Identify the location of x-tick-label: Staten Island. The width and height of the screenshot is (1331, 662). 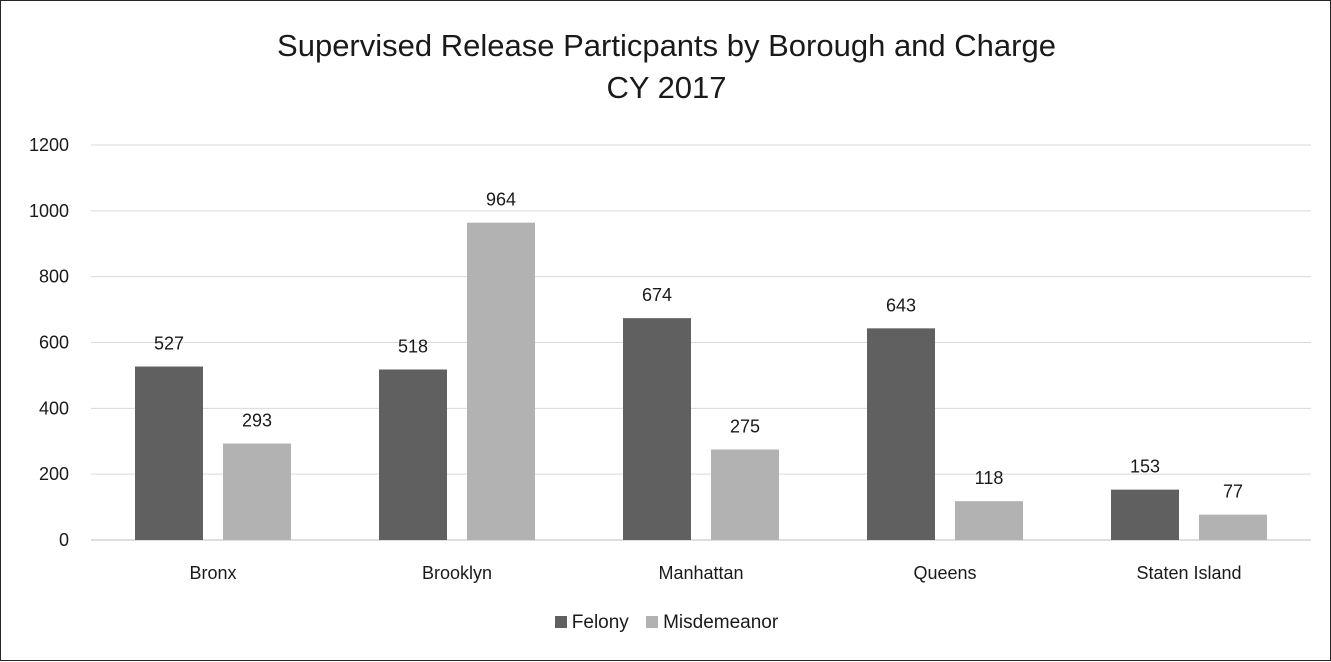
(1188, 573).